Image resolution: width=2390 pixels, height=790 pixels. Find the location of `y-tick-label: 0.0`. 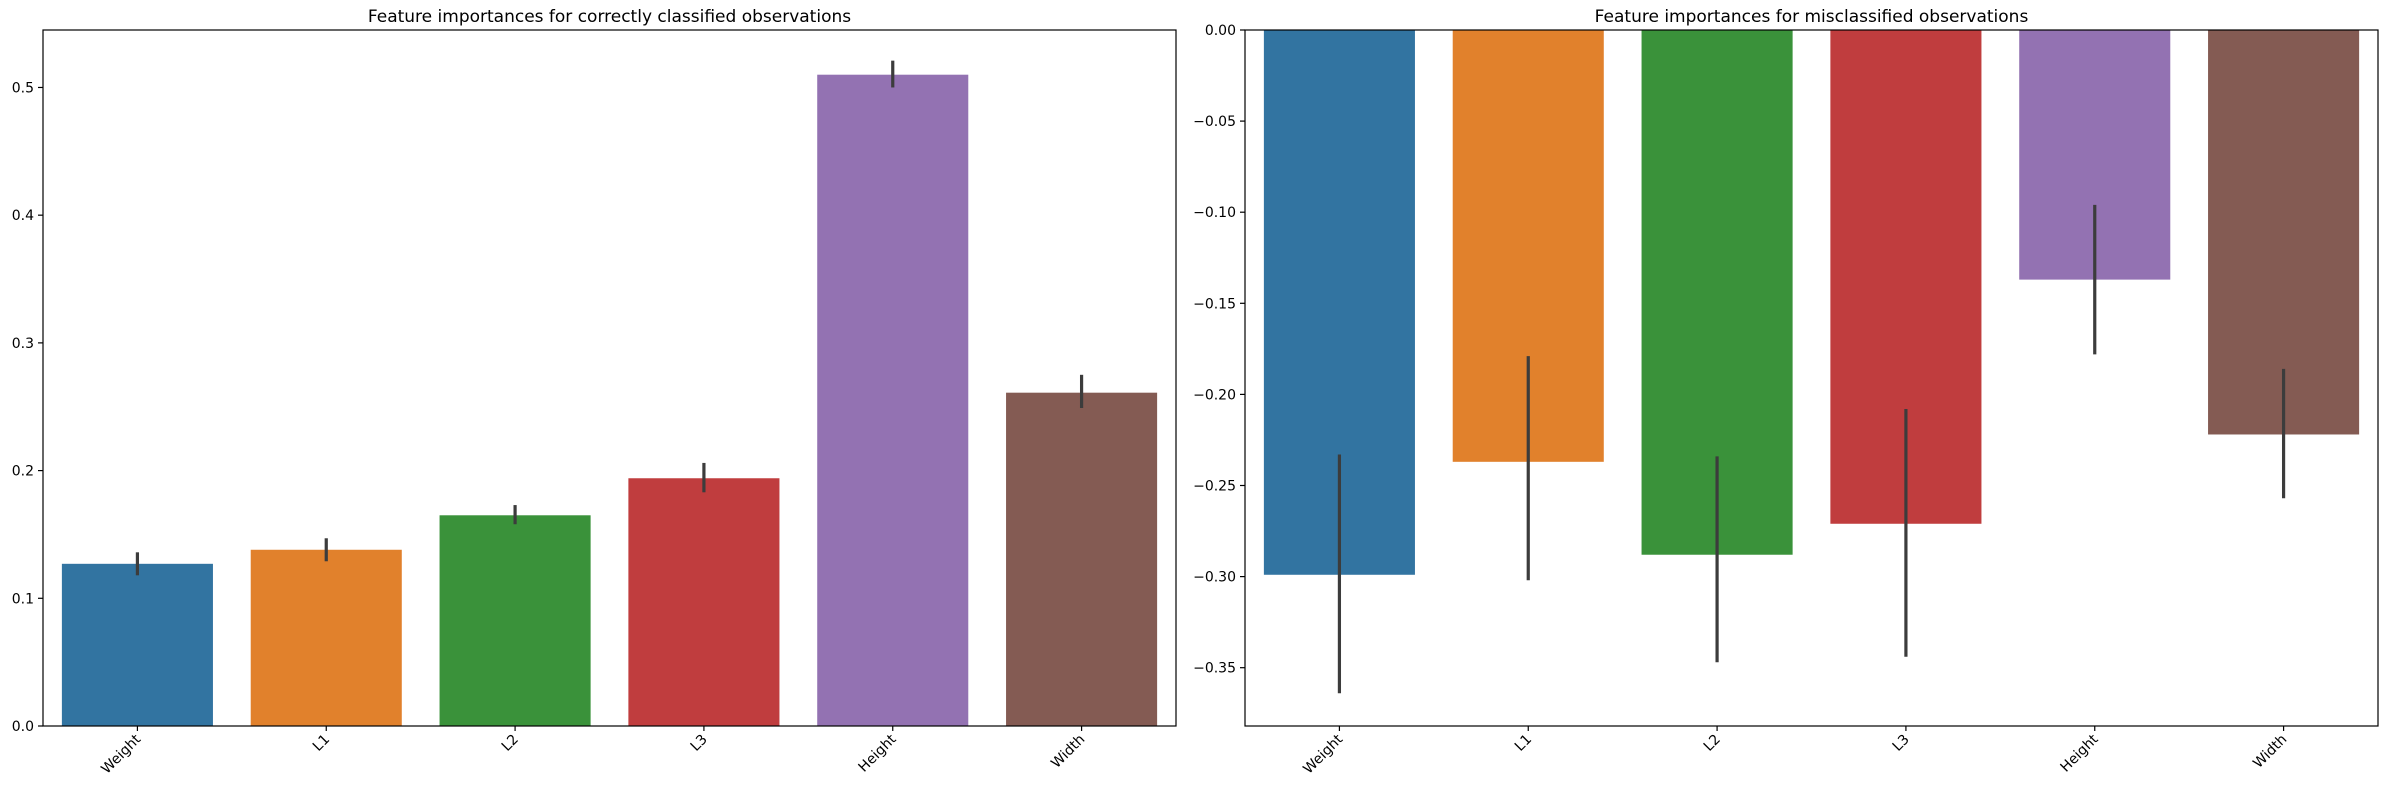

y-tick-label: 0.0 is located at coordinates (23, 727).